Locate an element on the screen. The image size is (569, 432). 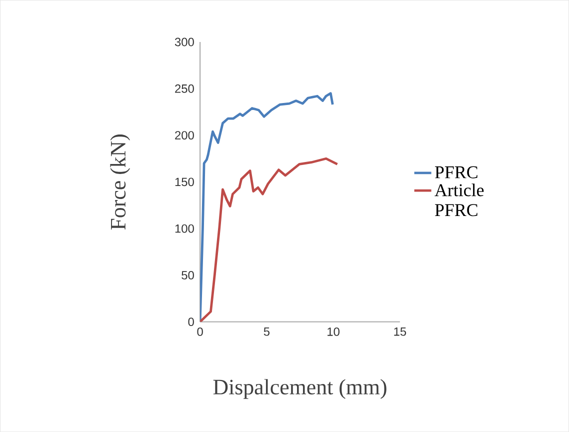
y-tick-label: 300 is located at coordinates (184, 42).